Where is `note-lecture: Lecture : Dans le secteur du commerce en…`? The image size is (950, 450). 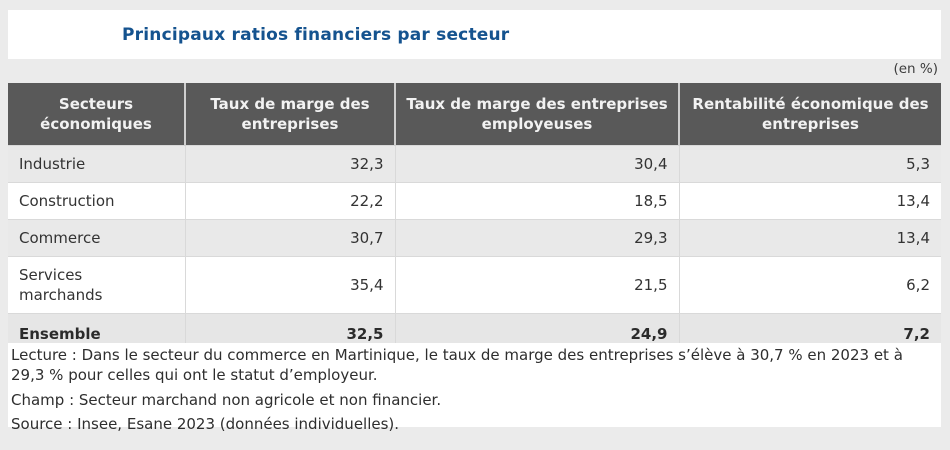 note-lecture: Lecture : Dans le secteur du commerce en… is located at coordinates (457, 365).